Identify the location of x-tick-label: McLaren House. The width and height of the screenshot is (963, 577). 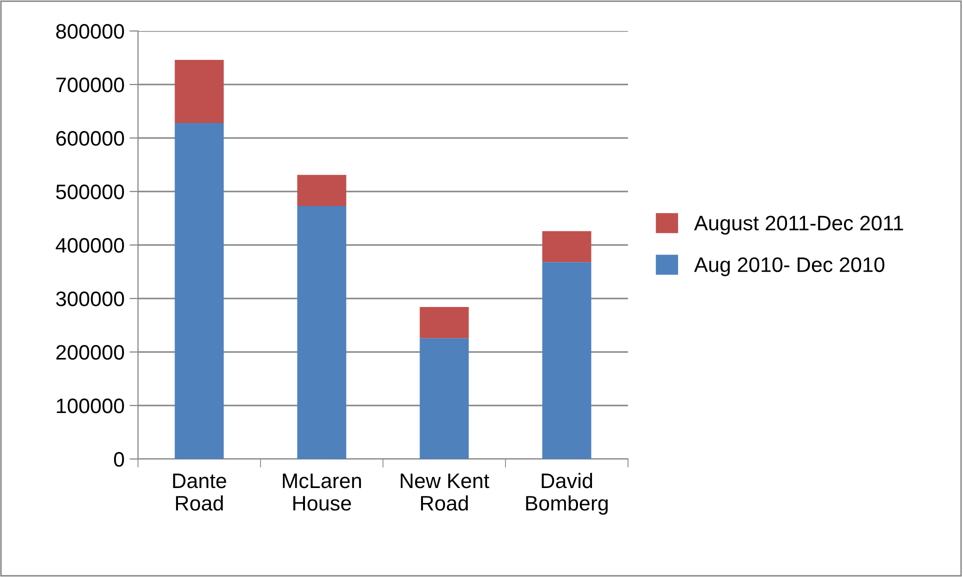
(321, 492).